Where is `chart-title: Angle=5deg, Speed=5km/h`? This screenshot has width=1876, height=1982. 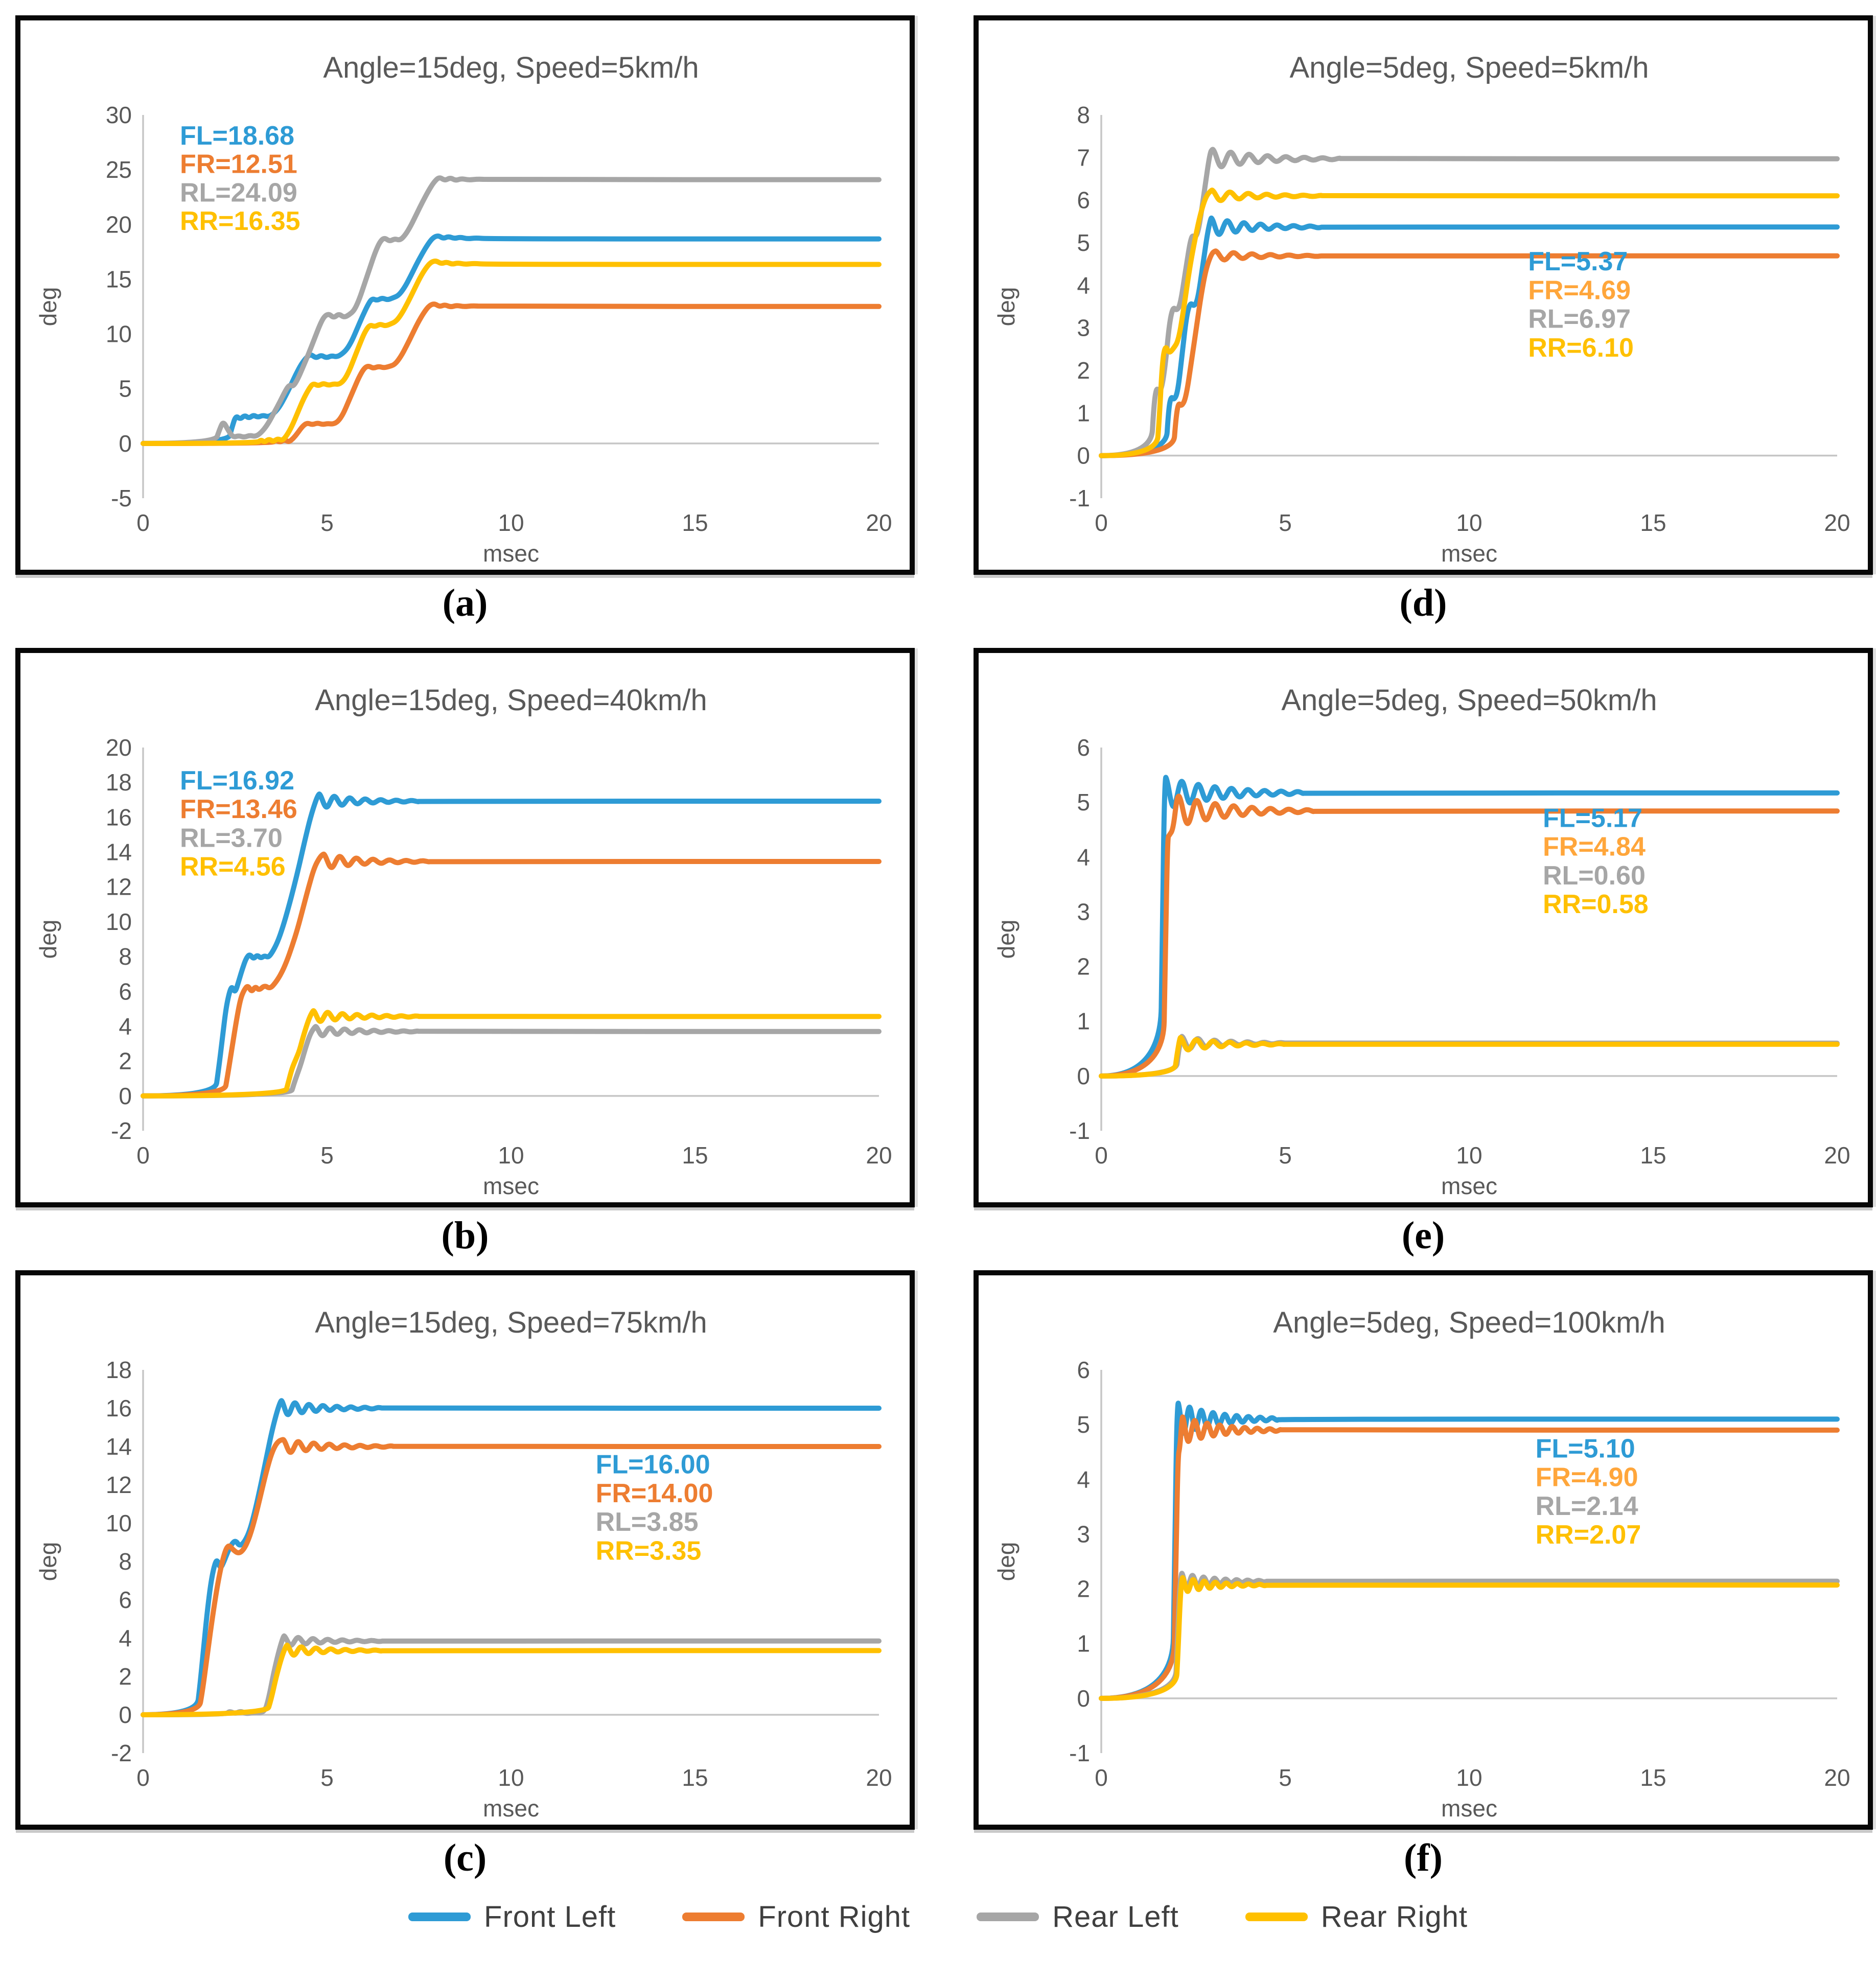 chart-title: Angle=5deg, Speed=5km/h is located at coordinates (1469, 67).